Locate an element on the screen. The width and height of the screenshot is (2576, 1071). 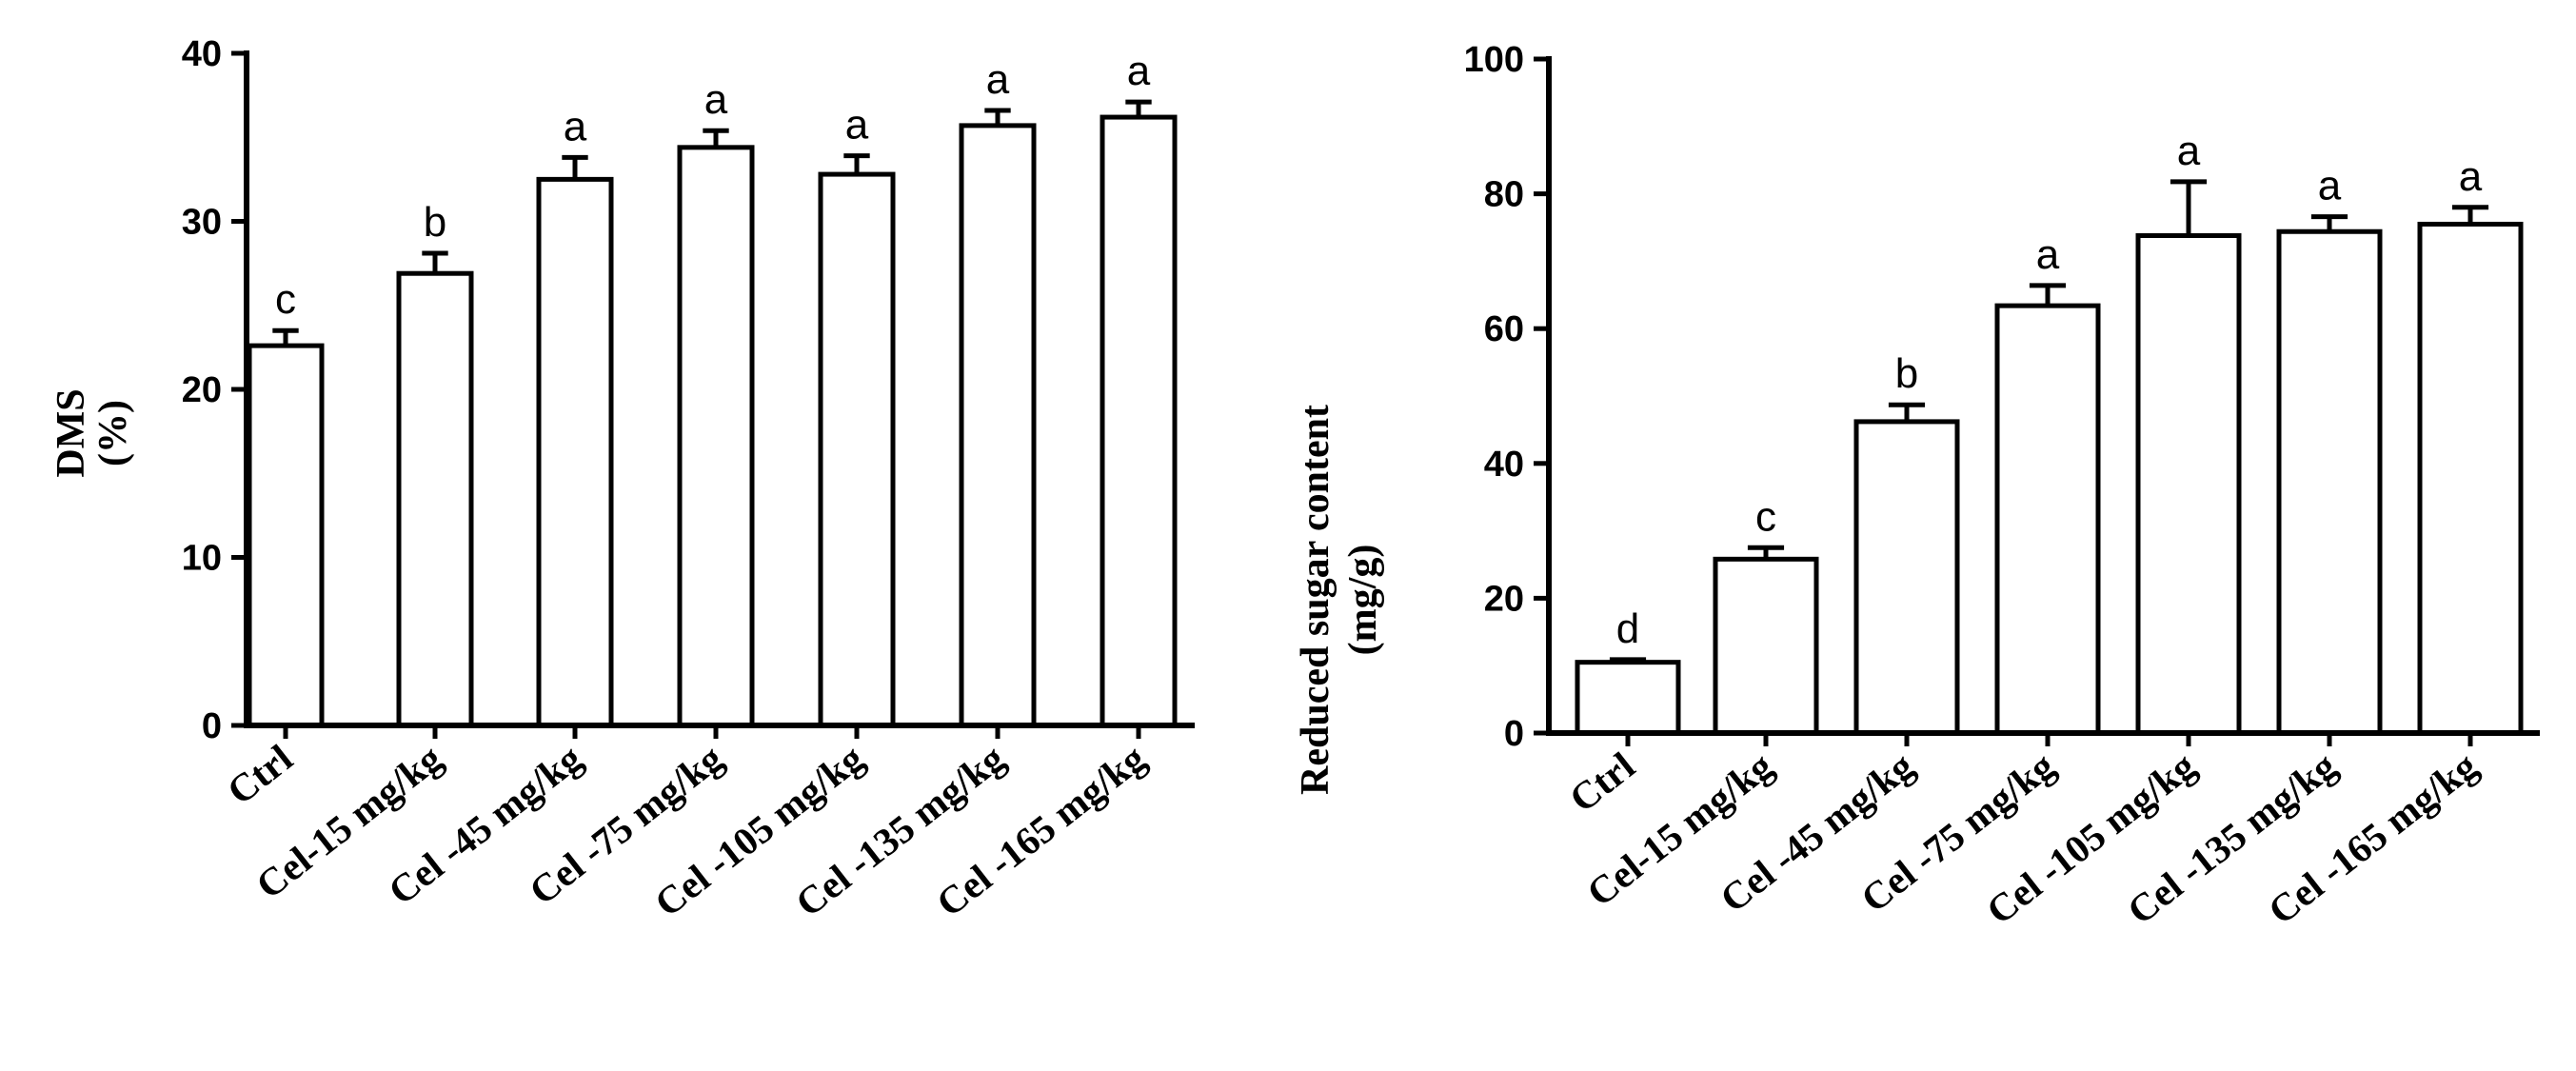
significance-label-2: a is located at coordinates (576, 126).